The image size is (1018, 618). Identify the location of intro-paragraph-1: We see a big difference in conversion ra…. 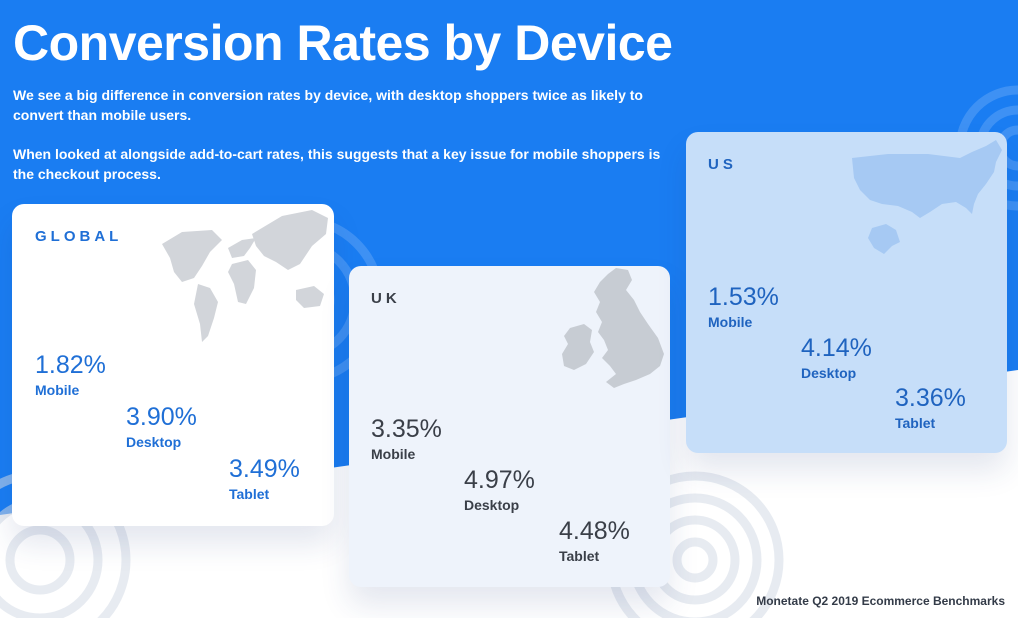
(328, 105).